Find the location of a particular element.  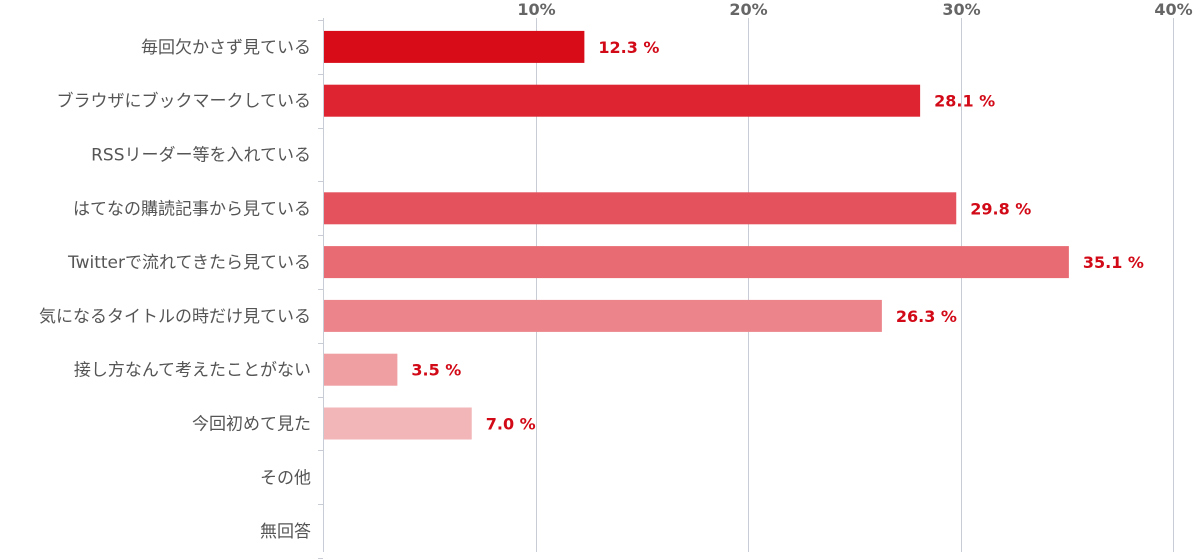

data-label: 3.5 % is located at coordinates (436, 370).